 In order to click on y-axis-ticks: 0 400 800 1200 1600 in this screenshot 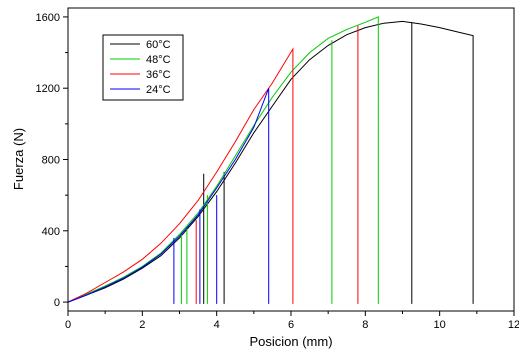, I will do `click(52, 160)`.